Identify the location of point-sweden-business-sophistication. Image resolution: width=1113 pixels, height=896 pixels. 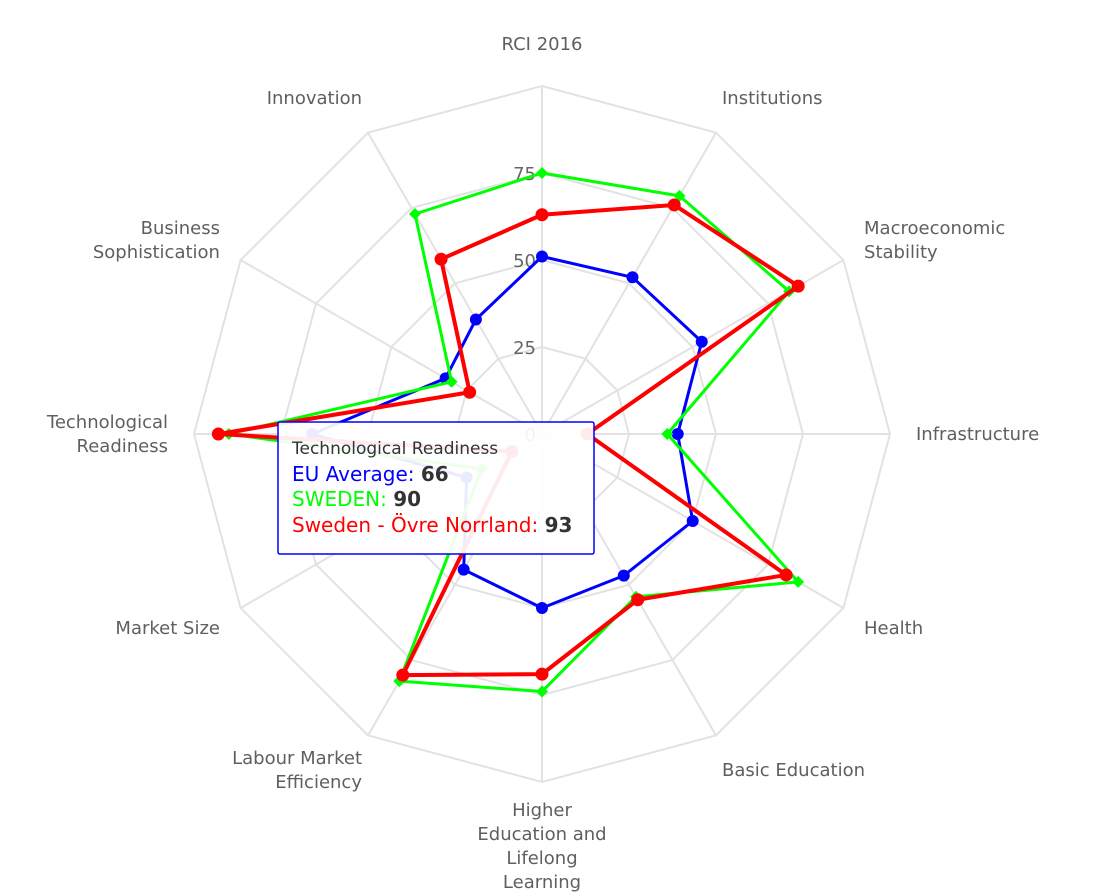
(451, 381).